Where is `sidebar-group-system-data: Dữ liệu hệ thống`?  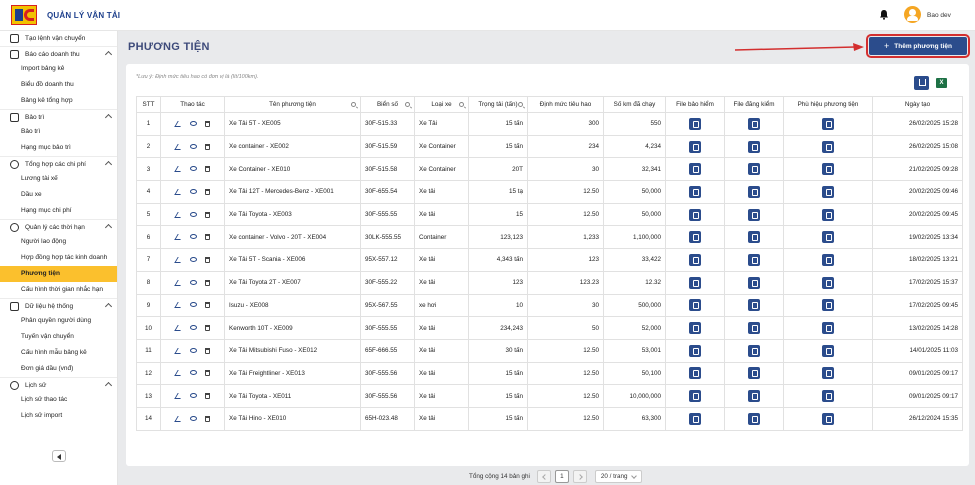
sidebar-group-system-data: Dữ liệu hệ thống is located at coordinates (58, 305).